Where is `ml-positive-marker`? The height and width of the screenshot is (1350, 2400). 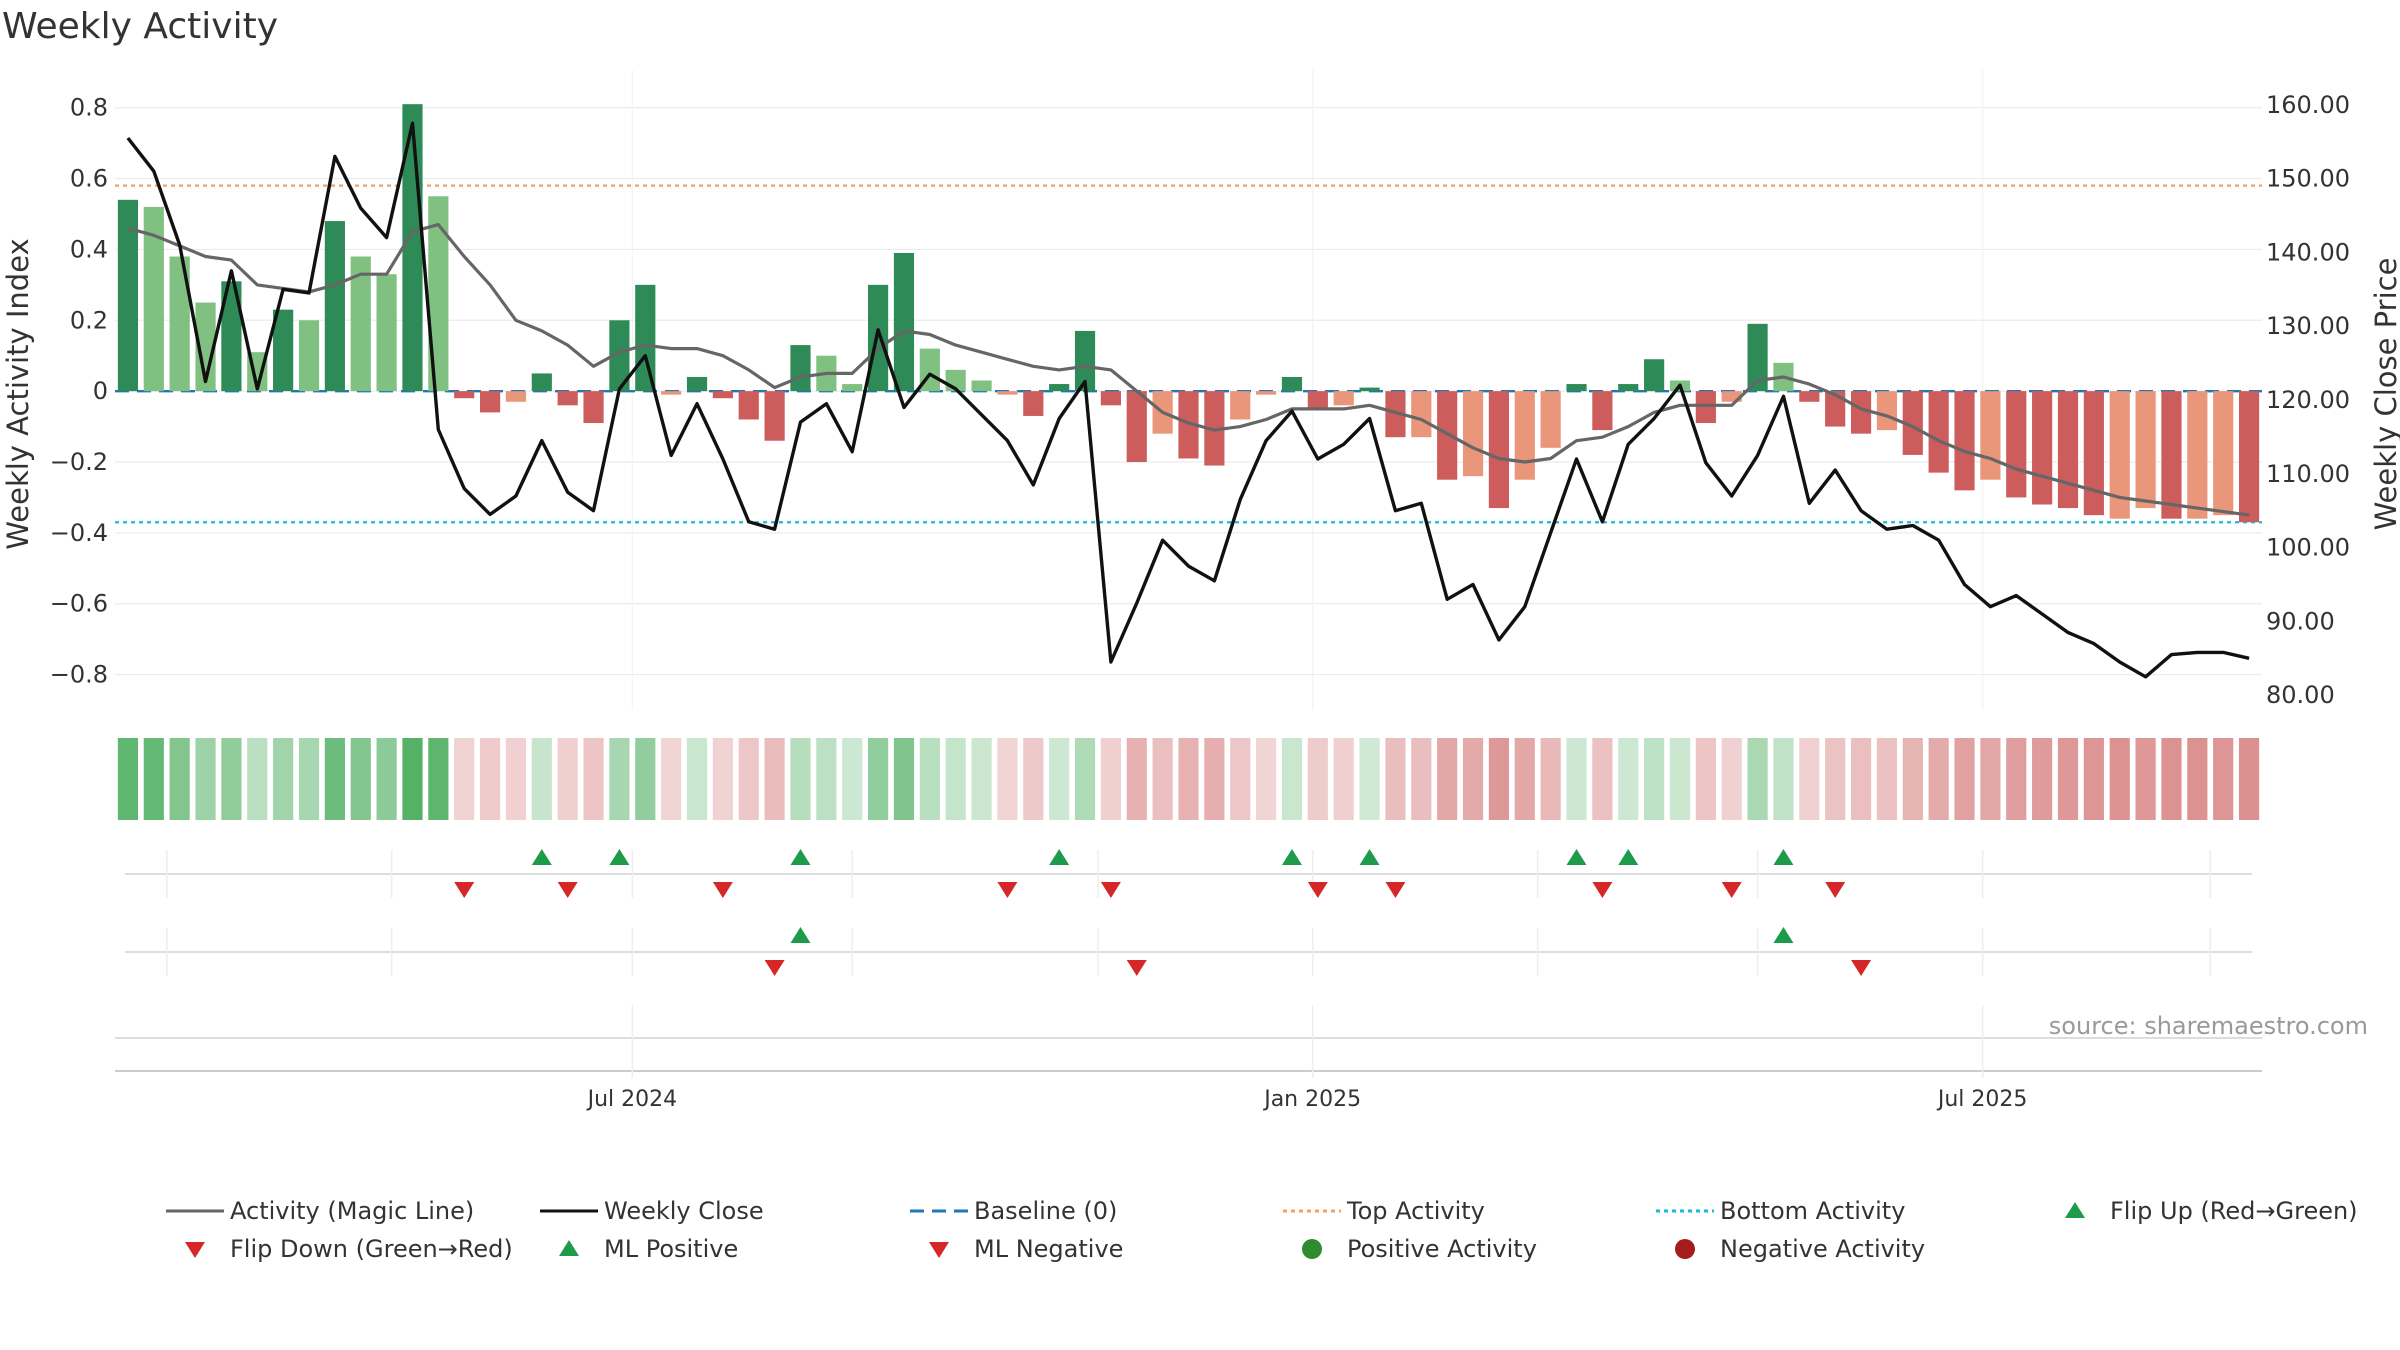
ml-positive-marker is located at coordinates (800, 935).